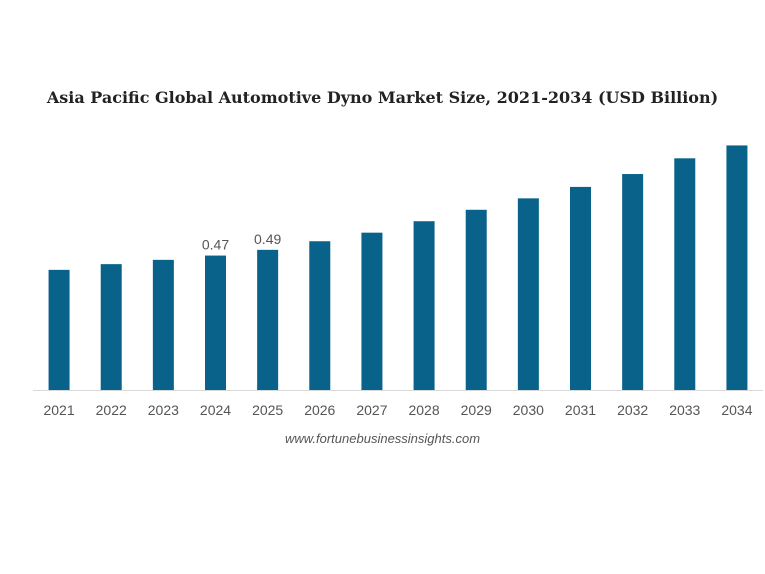 This screenshot has width=765, height=574. I want to click on bar-2026, so click(320, 315).